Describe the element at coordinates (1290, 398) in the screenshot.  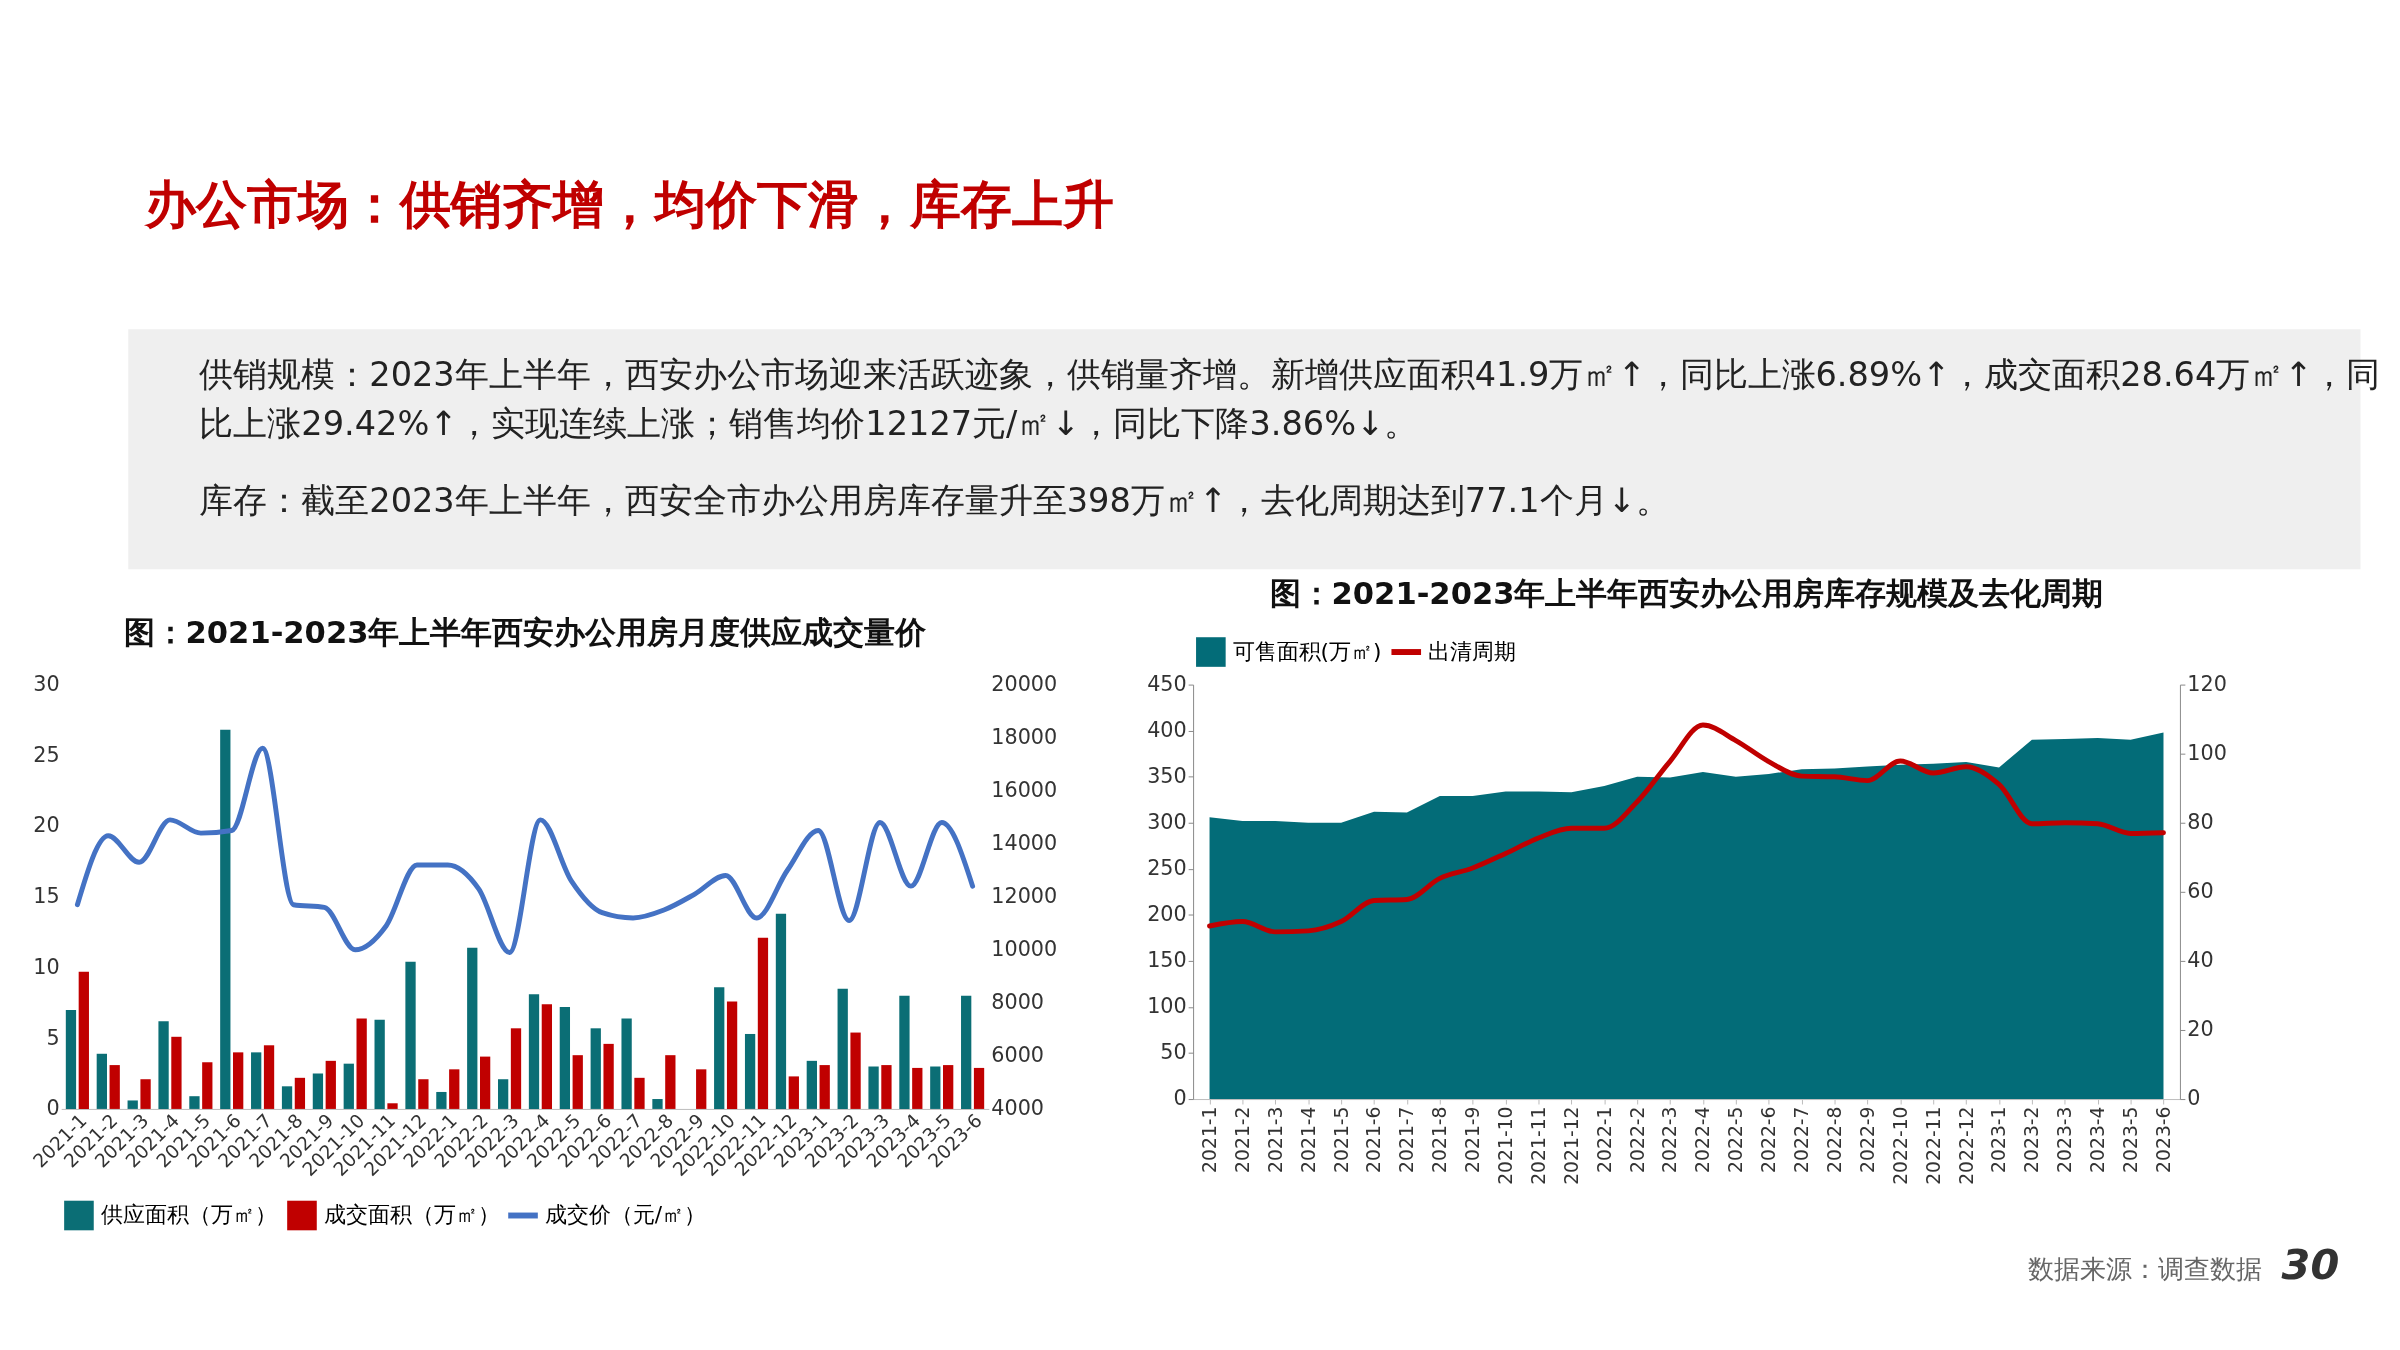
I see `text: 供销规模：2023年上半年，西安办公市场迎来活跃迹象，供销量齐增。新增供应面积41.9万㎡↑，同比上涨6.89%↑，成交面积28.64万㎡↑，同比上涨29.42%↑，实现连续上涨；销售均价12127元/㎡↓，同比下降3.86%↓。` at that location.